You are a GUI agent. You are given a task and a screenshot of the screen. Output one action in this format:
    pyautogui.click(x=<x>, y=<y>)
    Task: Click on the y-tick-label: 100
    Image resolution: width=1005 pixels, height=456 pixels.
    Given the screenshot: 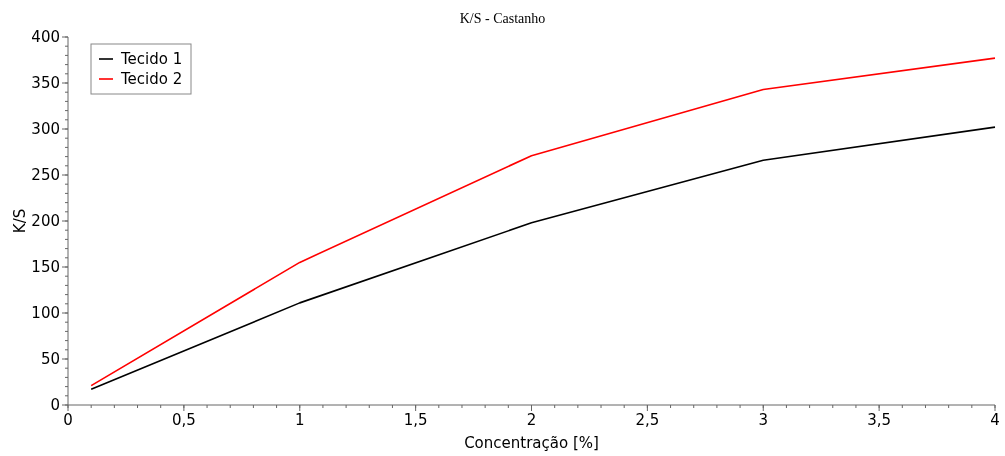 What is the action you would take?
    pyautogui.click(x=45, y=313)
    